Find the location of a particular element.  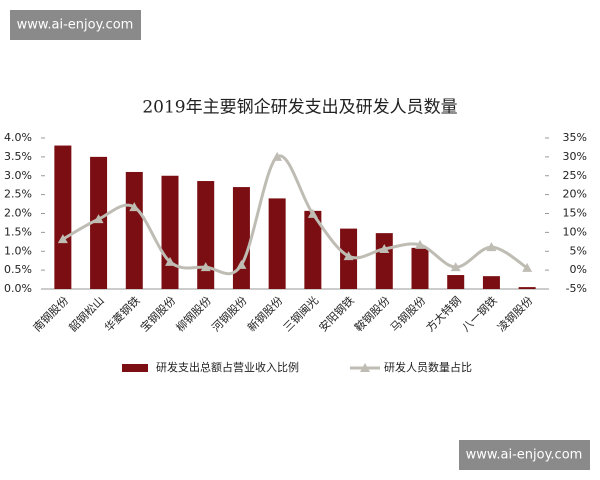

x-tick-label: 三钢闽光 is located at coordinates (300, 313).